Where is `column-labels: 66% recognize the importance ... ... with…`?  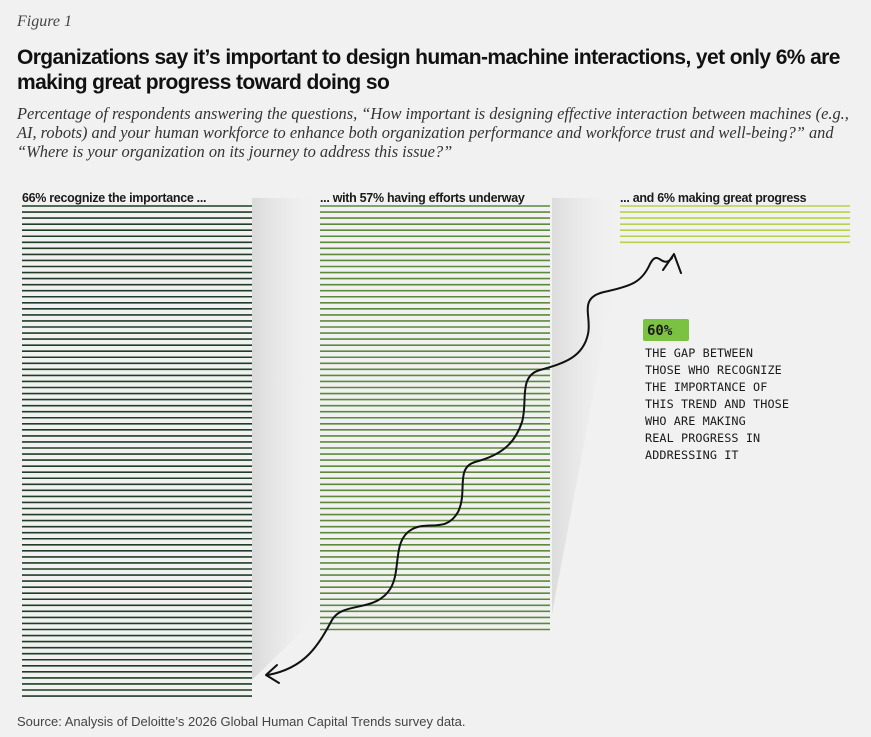
column-labels: 66% recognize the importance ... ... with… is located at coordinates (414, 198).